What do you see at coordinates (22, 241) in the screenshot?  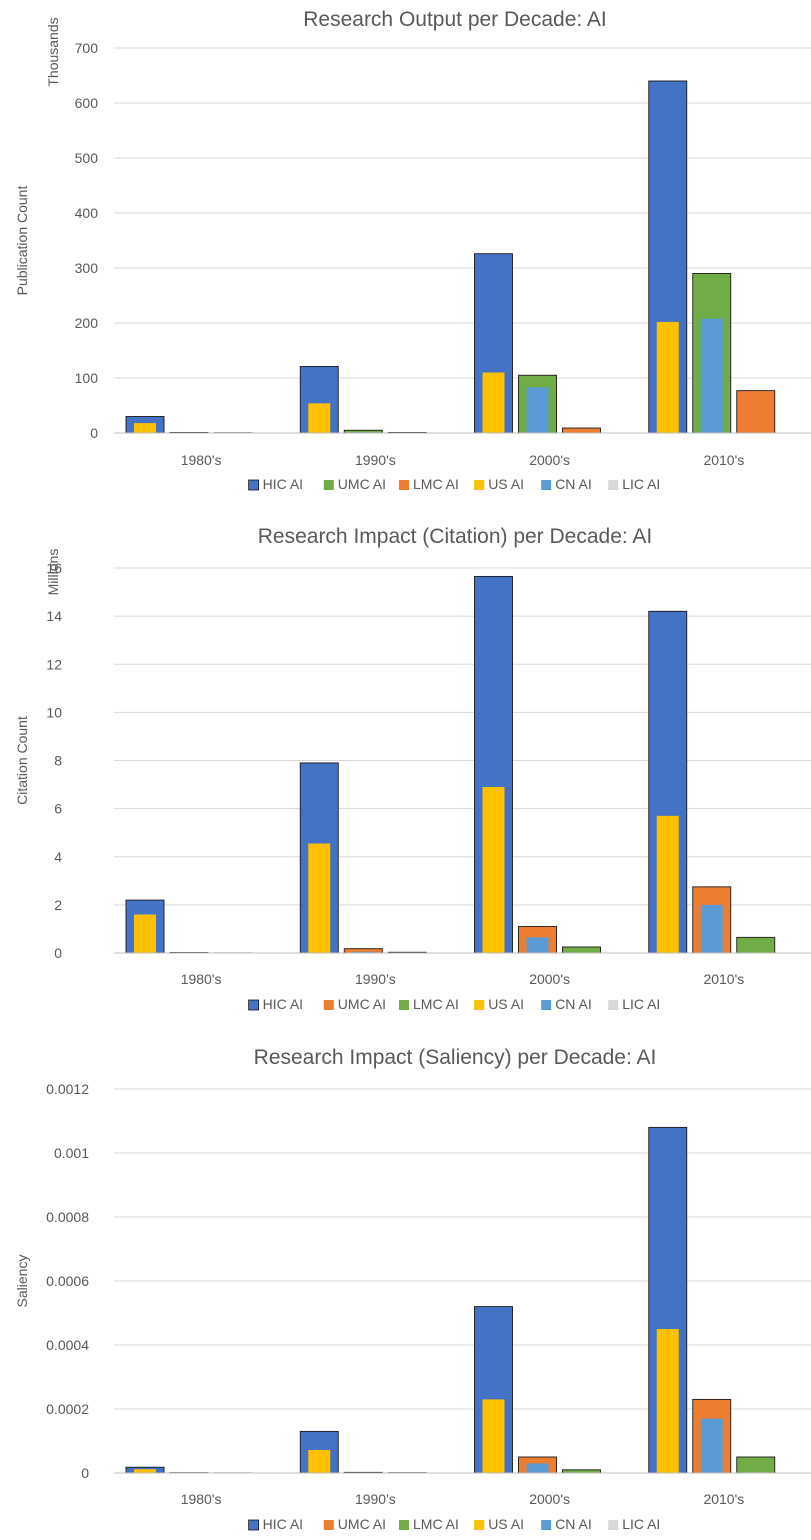 I see `y-axis-label: Publication Count` at bounding box center [22, 241].